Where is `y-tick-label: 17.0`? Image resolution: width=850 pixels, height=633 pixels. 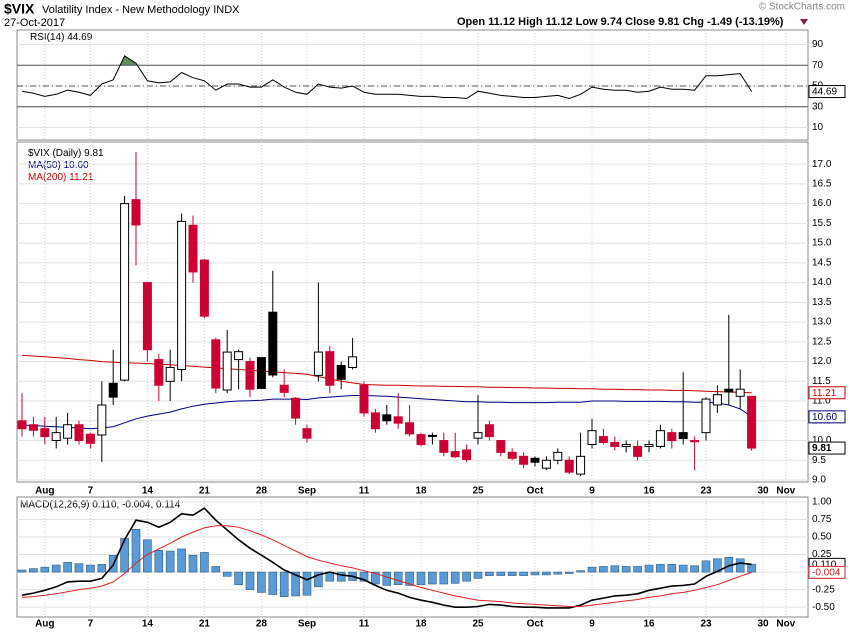
y-tick-label: 17.0 is located at coordinates (822, 164).